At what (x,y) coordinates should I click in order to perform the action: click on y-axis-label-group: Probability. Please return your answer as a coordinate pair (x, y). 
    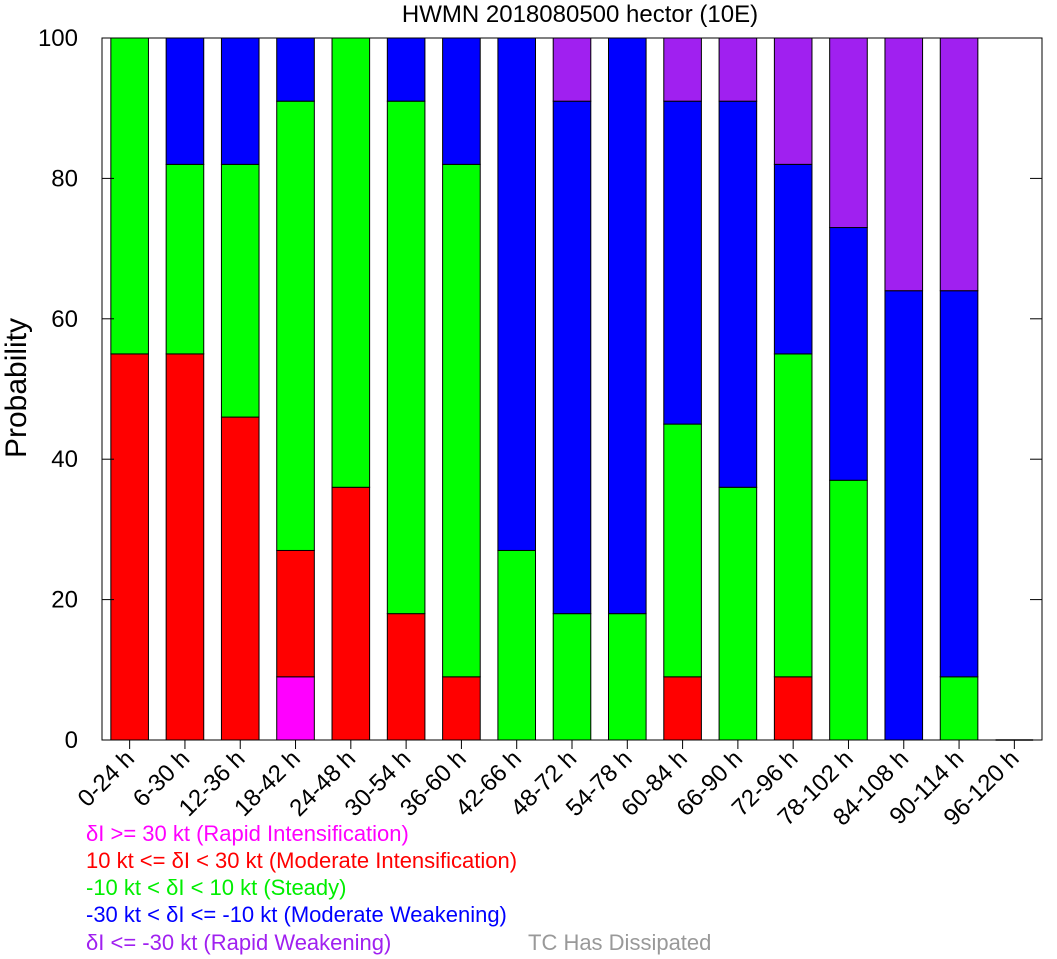
    Looking at the image, I should click on (16, 388).